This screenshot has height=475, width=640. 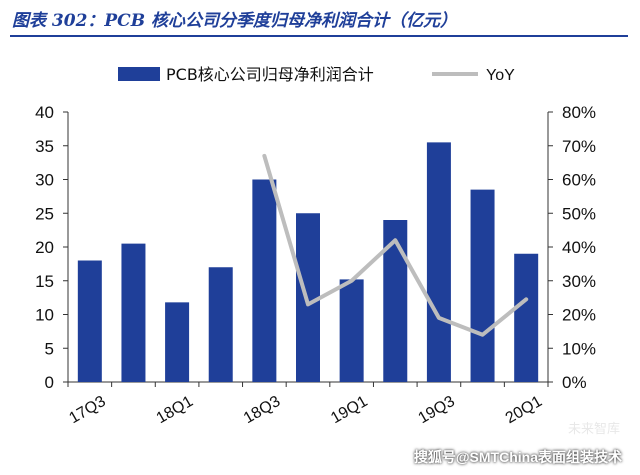 I want to click on bar-19Q1, so click(x=351, y=330).